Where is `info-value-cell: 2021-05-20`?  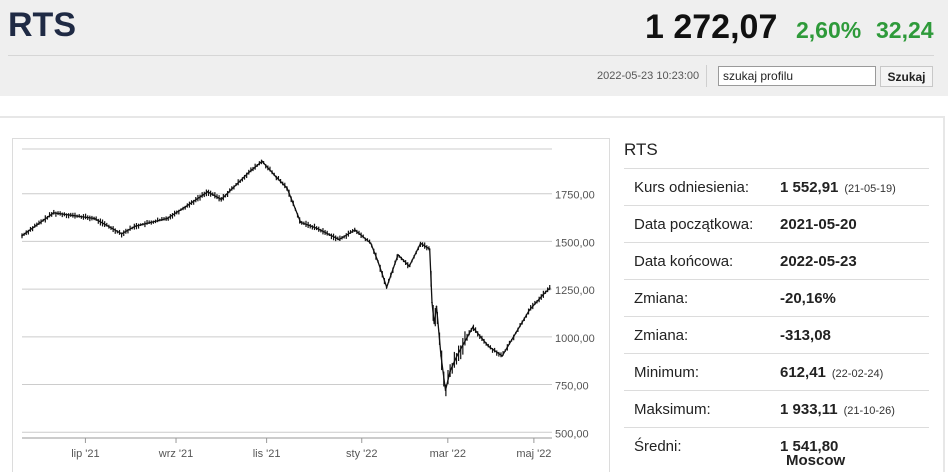
info-value-cell: 2021-05-20 is located at coordinates (854, 224).